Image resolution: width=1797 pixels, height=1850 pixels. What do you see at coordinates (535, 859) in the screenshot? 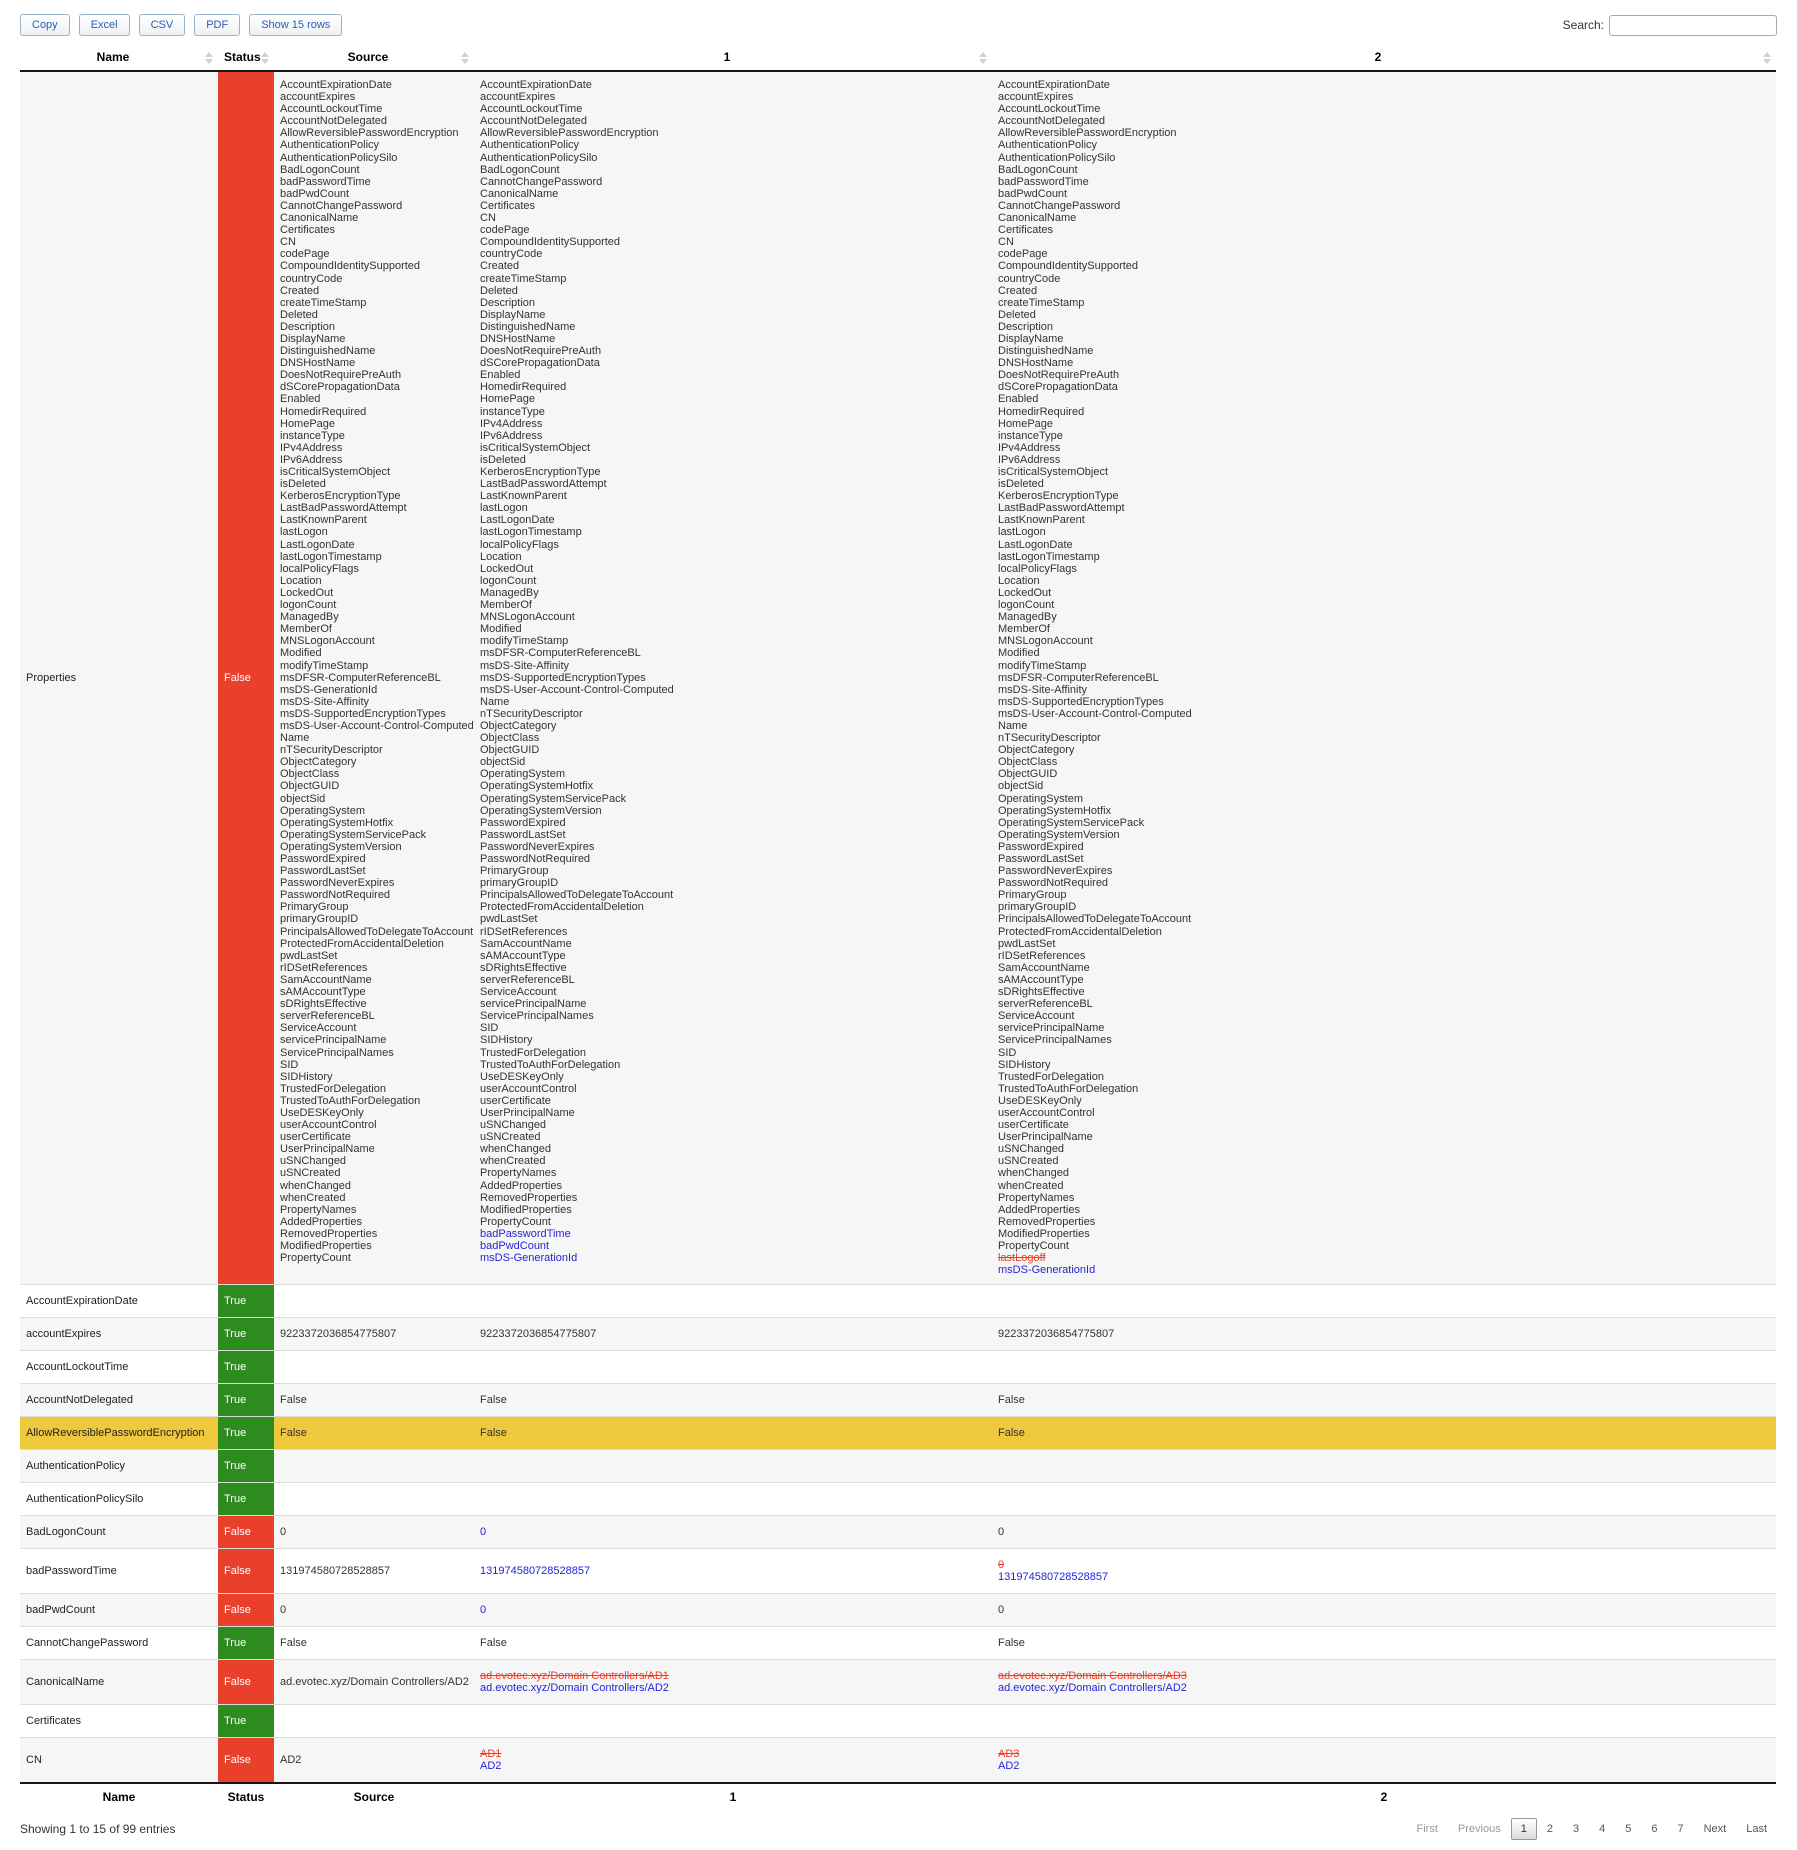
I see `value-line: PasswordNotRequired` at bounding box center [535, 859].